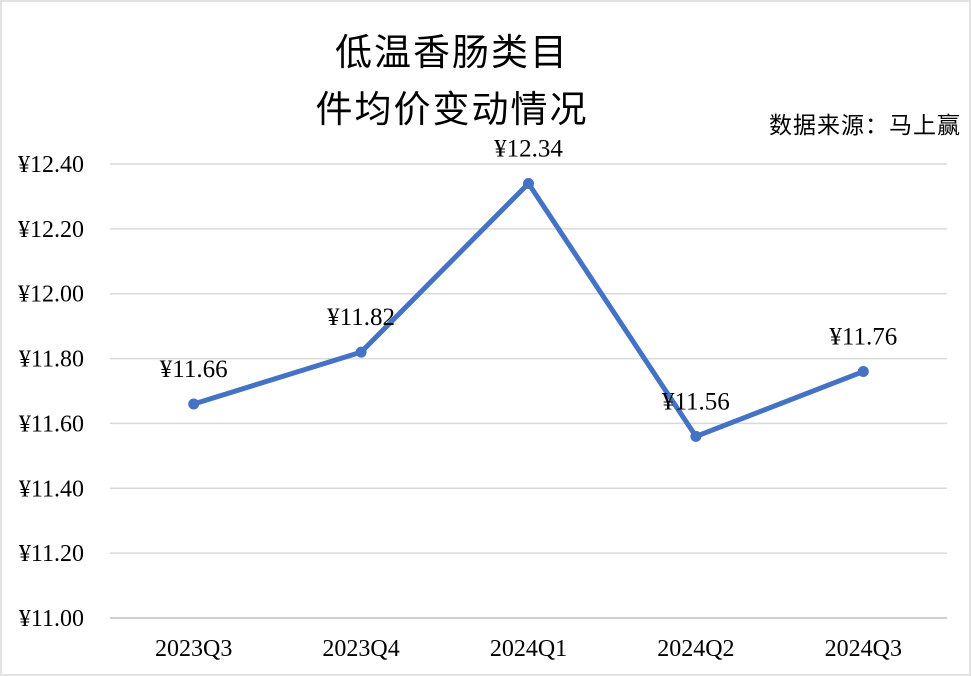 This screenshot has height=676, width=971. I want to click on y-axis-tick-label: ¥11.40, so click(51, 489).